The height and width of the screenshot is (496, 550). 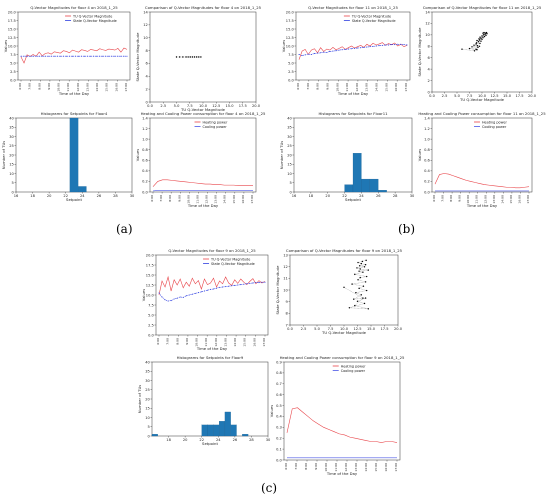 I want to click on x-tick-label: 7.5, so click(x=470, y=96).